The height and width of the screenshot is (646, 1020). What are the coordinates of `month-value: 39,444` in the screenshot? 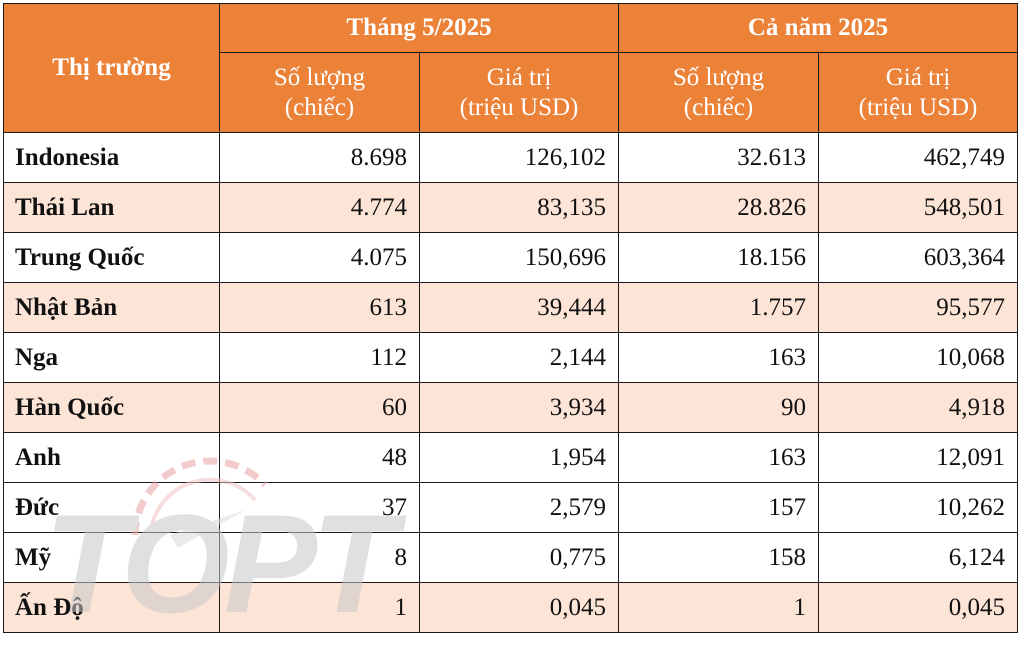 It's located at (519, 307).